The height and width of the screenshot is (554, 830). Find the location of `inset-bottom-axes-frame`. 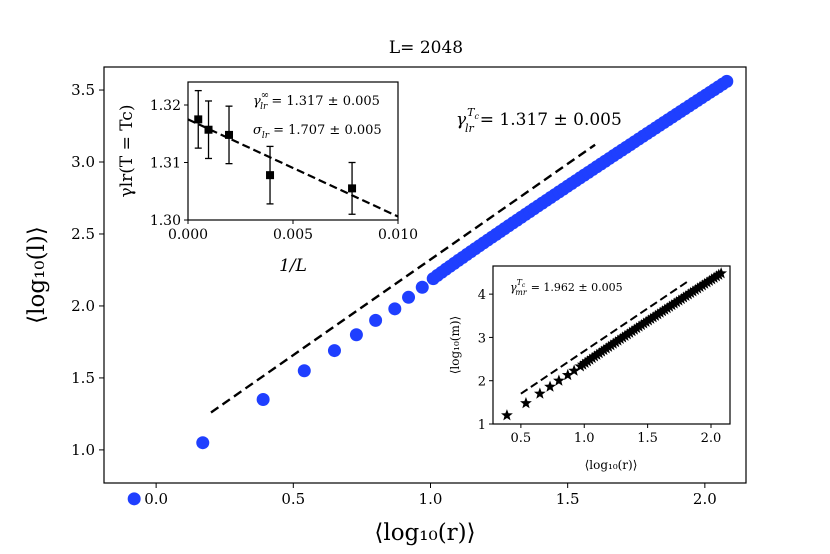

inset-bottom-axes-frame is located at coordinates (611, 345).